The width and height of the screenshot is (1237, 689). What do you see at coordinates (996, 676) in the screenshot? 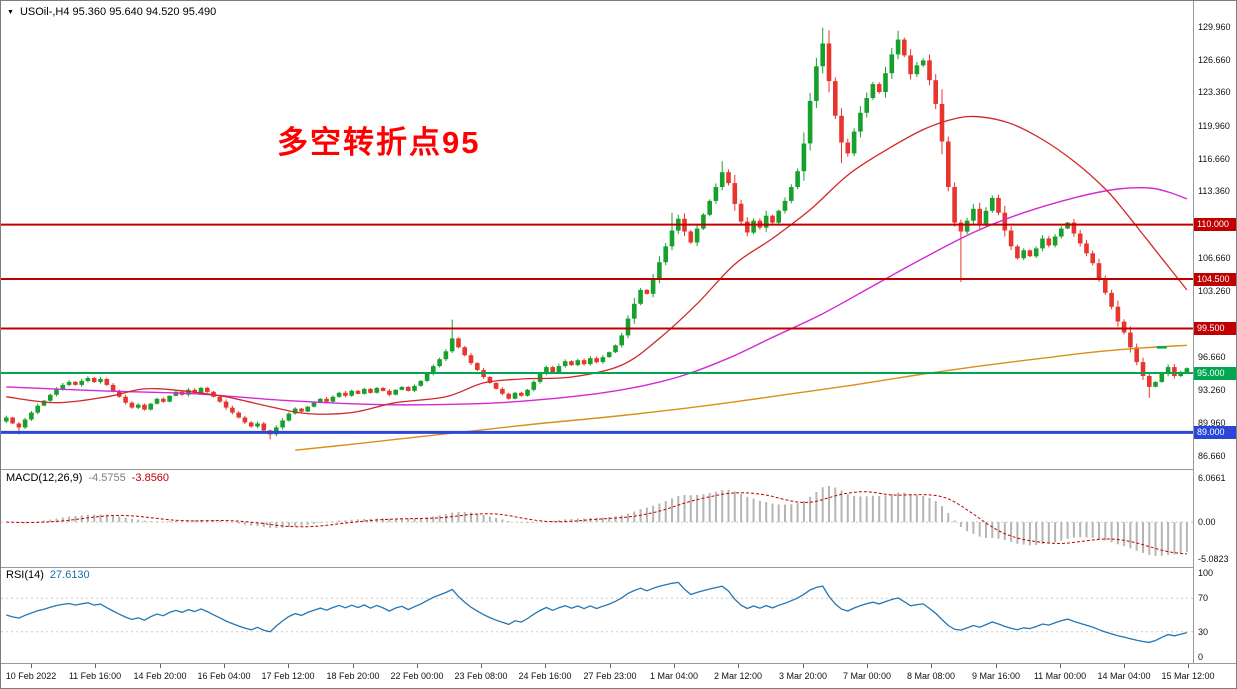
I see `time-label: 9 Mar 16:00` at bounding box center [996, 676].